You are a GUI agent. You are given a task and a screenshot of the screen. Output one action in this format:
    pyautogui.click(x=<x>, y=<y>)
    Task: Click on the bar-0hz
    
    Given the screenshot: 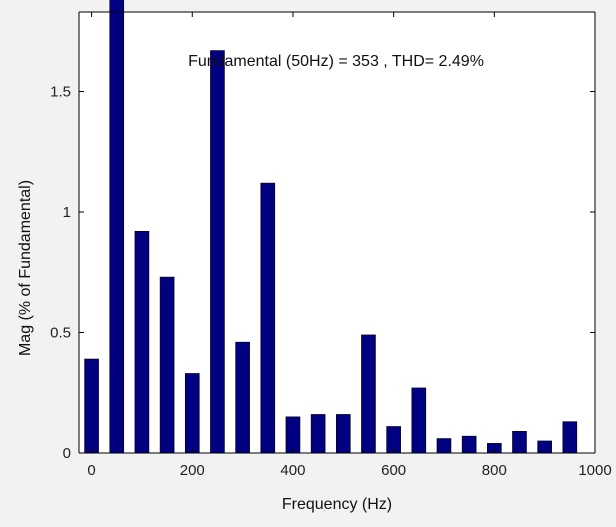 What is the action you would take?
    pyautogui.click(x=91, y=406)
    